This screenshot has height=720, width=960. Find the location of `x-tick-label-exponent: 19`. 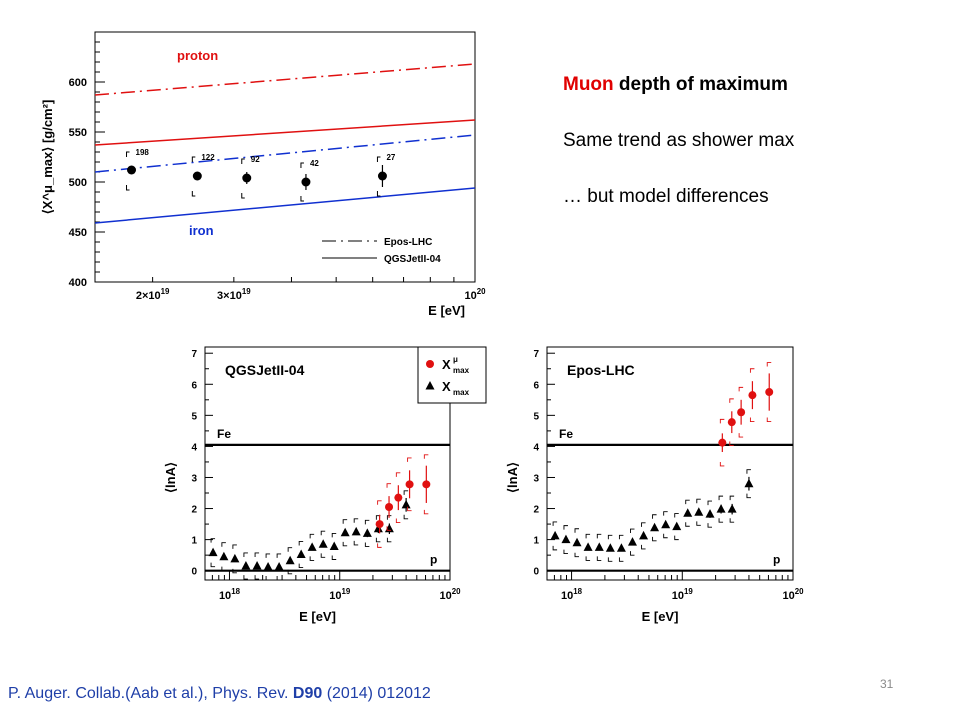

x-tick-label-exponent: 19 is located at coordinates (165, 291).